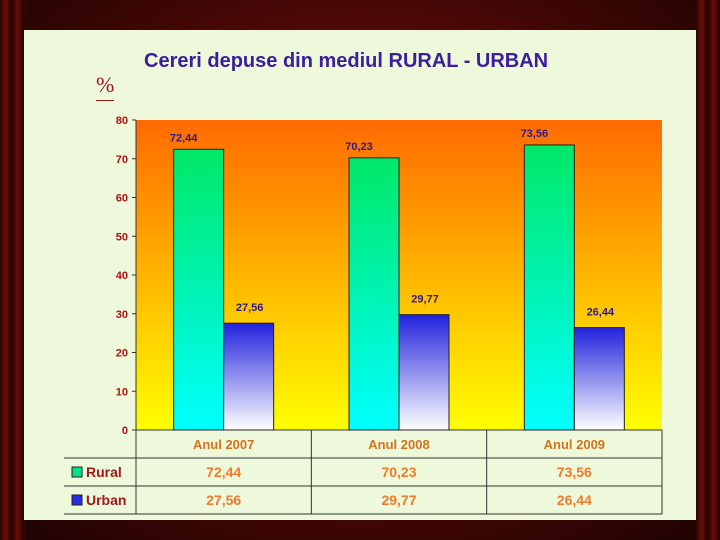 This screenshot has height=540, width=720. What do you see at coordinates (122, 354) in the screenshot?
I see `y-tick-label: 20` at bounding box center [122, 354].